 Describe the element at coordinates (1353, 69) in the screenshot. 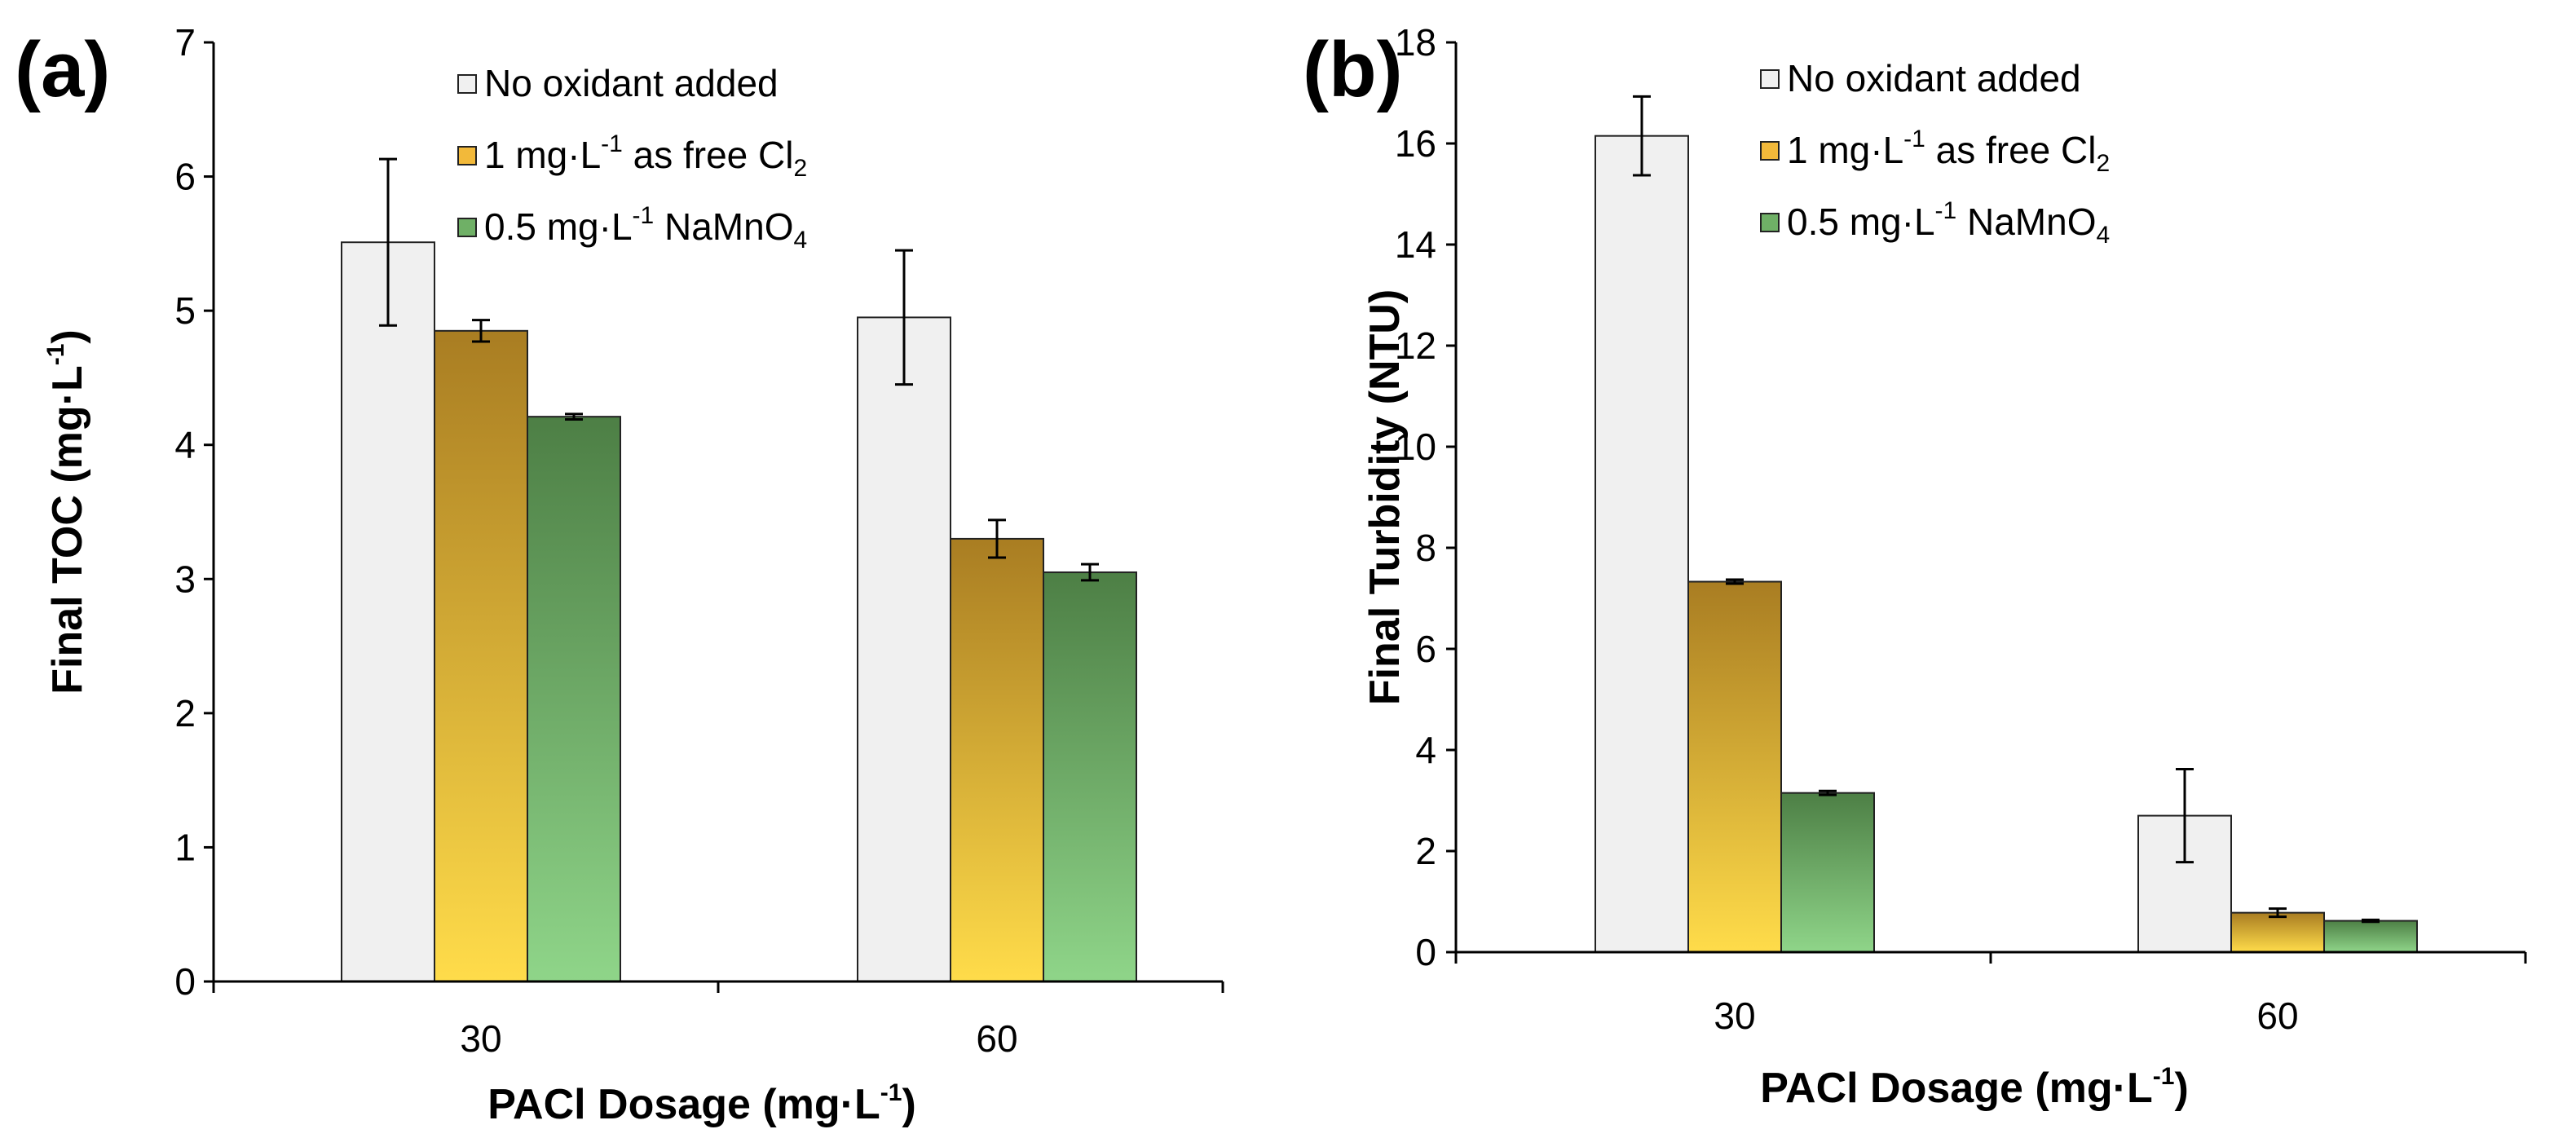

I see `panel-label: (b)` at that location.